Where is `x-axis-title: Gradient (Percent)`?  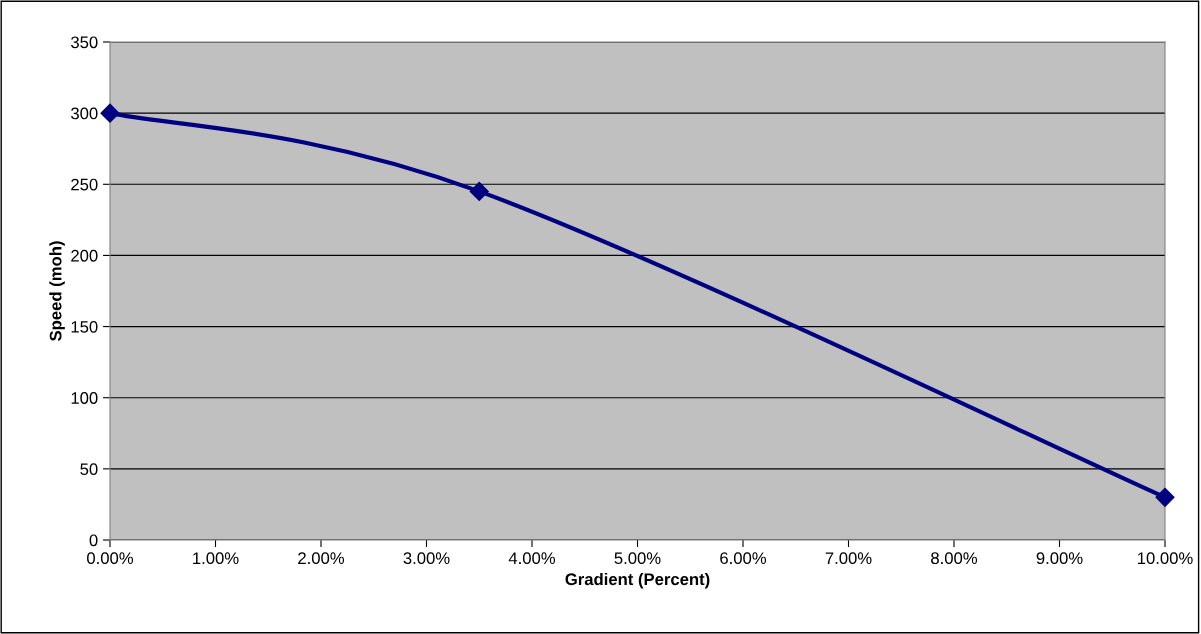
x-axis-title: Gradient (Percent) is located at coordinates (637, 580).